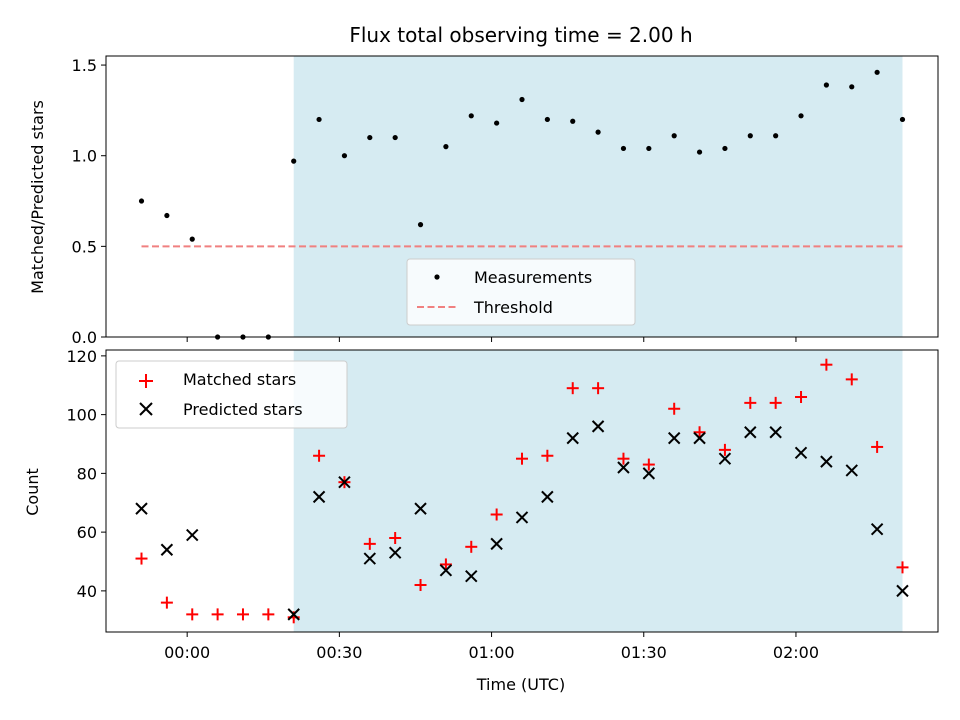 This screenshot has height=720, width=960. What do you see at coordinates (84, 156) in the screenshot?
I see `ratio-y-tick-label: 1.0` at bounding box center [84, 156].